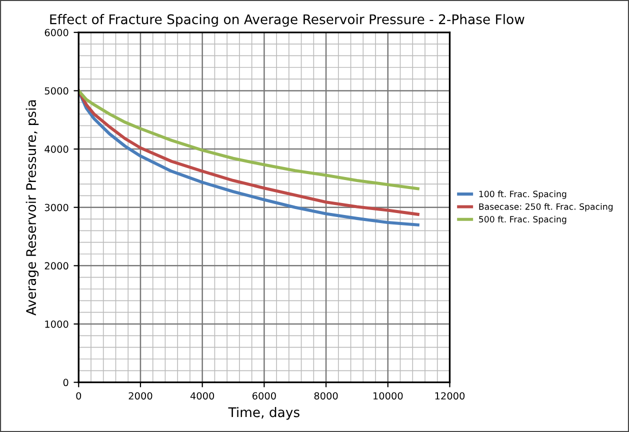 The width and height of the screenshot is (629, 432). Describe the element at coordinates (56, 208) in the screenshot. I see `y-tick-label: 3000` at that location.